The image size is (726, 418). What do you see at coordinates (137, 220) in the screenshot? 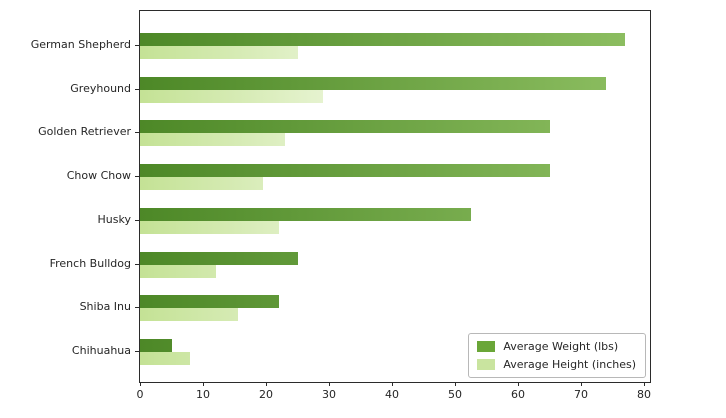
I see `y-tick-mark-husky` at bounding box center [137, 220].